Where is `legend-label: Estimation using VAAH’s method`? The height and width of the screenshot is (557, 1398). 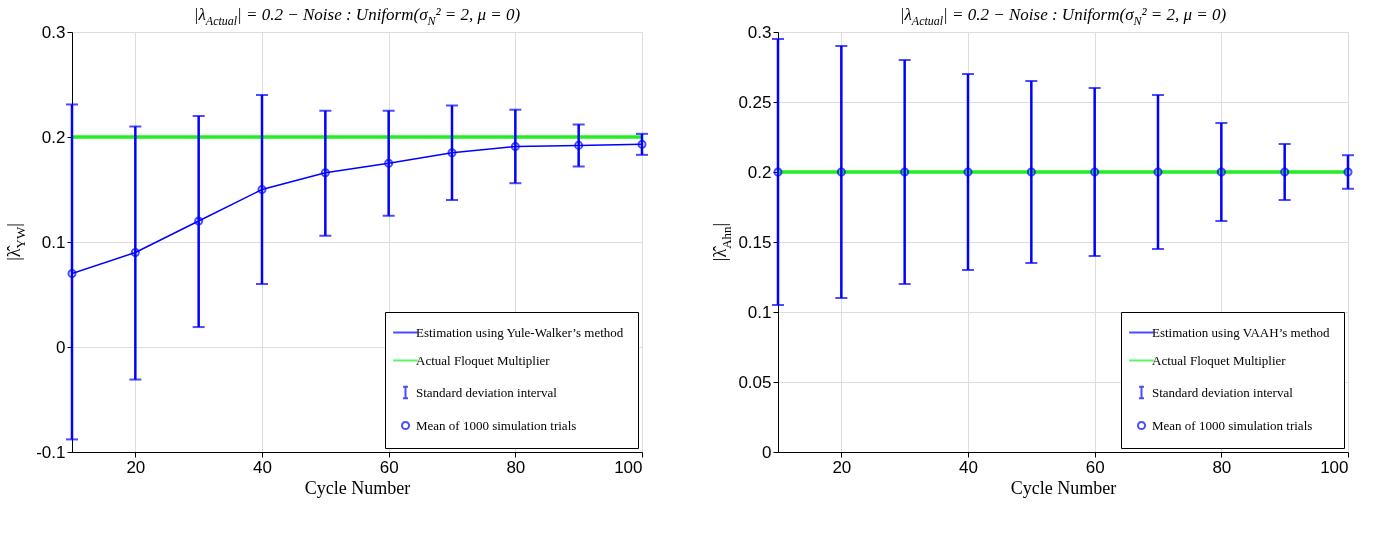 legend-label: Estimation using VAAH’s method is located at coordinates (1241, 332).